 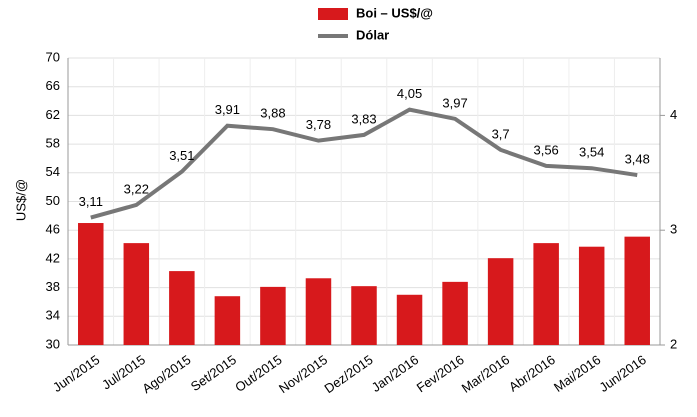 What do you see at coordinates (53, 143) in the screenshot?
I see `y-tick-label: 58` at bounding box center [53, 143].